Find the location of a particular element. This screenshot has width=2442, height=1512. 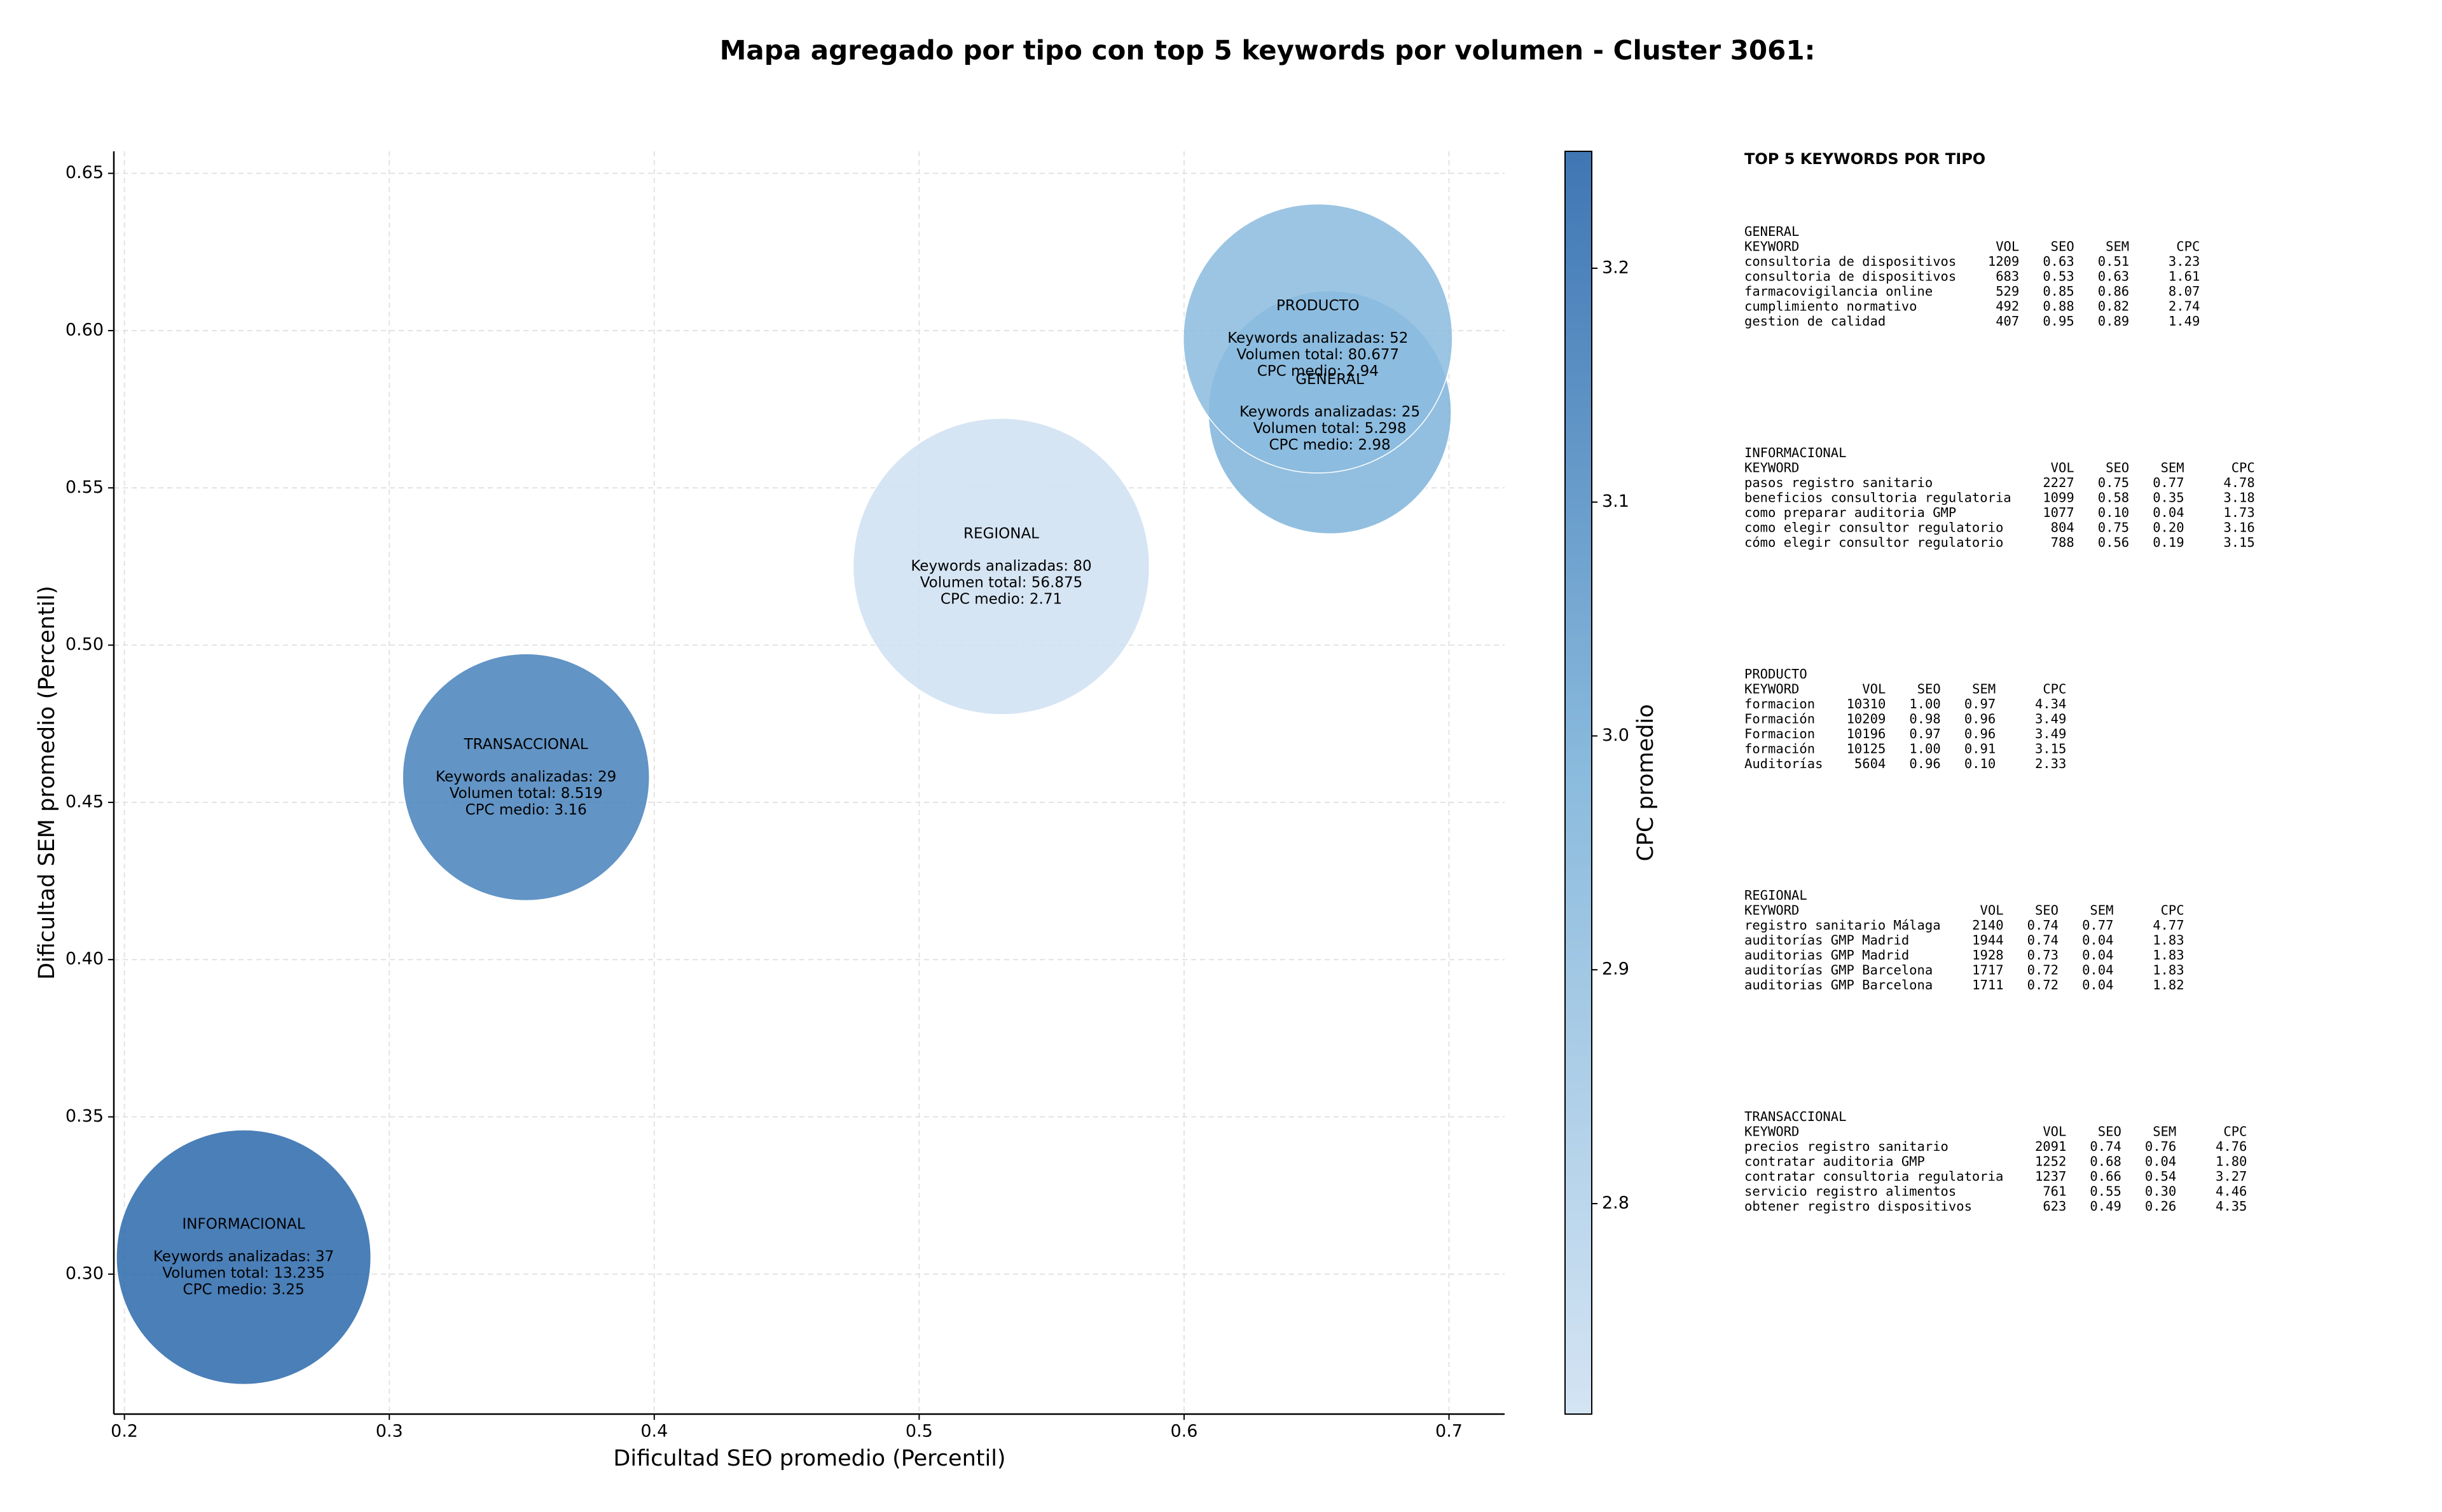

table-cell: 4.35 is located at coordinates (2231, 1206).